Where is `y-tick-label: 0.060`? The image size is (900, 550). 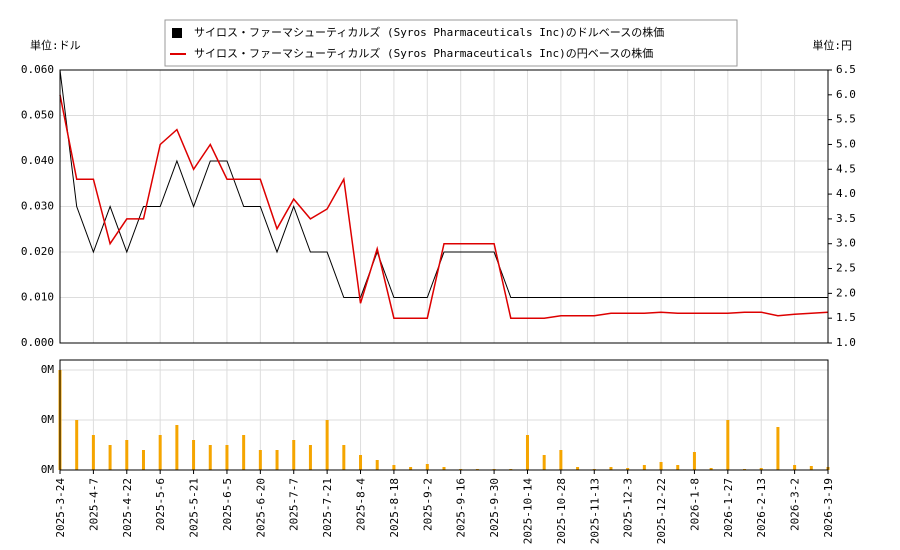
y-tick-label: 0.060 is located at coordinates (37, 69).